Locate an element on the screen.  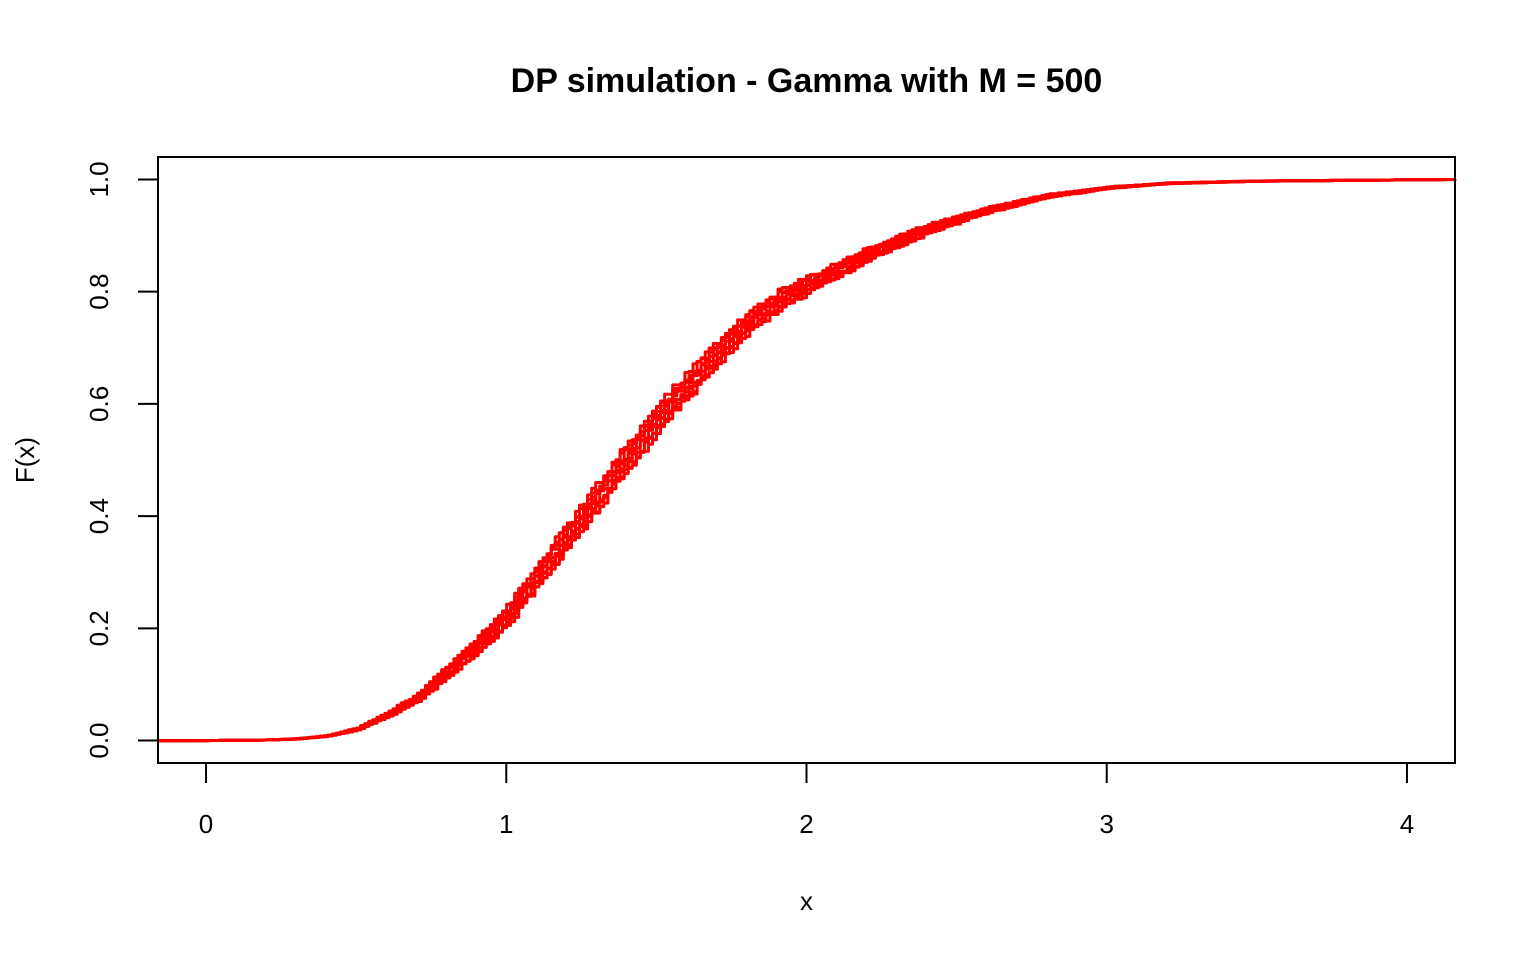
x-tick-label: 0 is located at coordinates (206, 824).